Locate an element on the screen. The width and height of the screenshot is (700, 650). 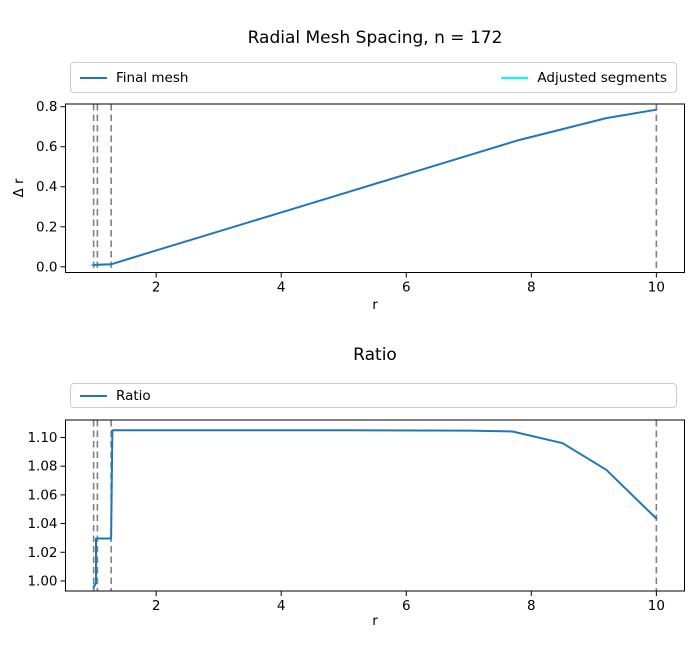
bottom-x-axis-label: r is located at coordinates (375, 621).